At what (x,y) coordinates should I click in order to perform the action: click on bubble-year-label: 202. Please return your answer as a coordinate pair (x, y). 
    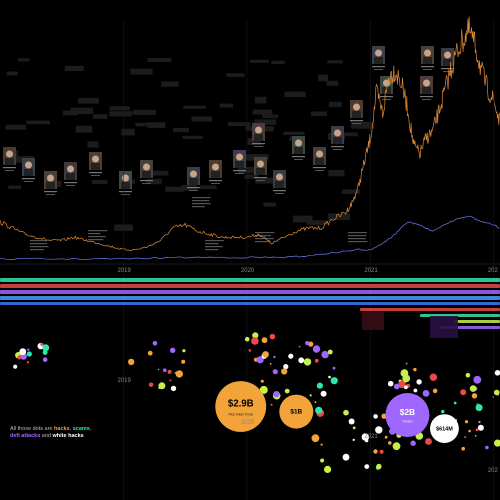
    Looking at the image, I should click on (493, 471).